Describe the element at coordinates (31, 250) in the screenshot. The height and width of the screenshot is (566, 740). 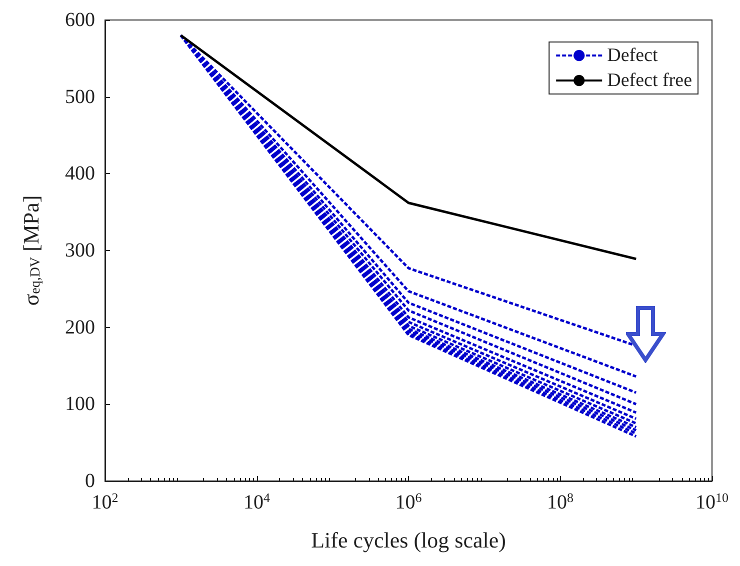
I see `y-axis-title: σeq,DV [MPa]` at that location.